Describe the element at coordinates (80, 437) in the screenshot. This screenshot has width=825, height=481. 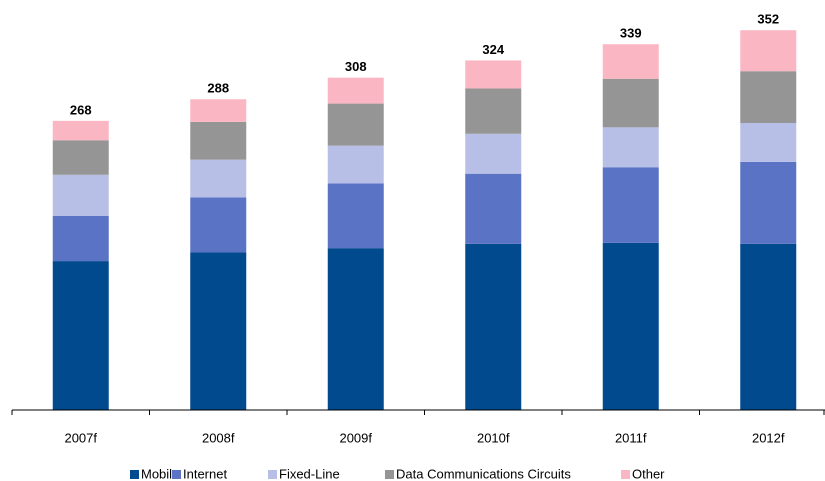
I see `x-tick-label: 2007f` at that location.